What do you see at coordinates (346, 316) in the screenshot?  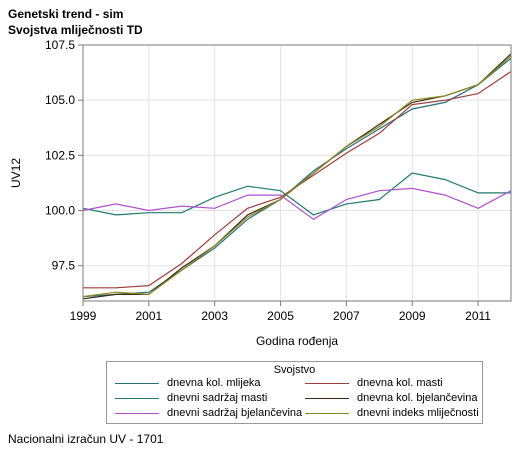 I see `x-tick-label: 2007` at bounding box center [346, 316].